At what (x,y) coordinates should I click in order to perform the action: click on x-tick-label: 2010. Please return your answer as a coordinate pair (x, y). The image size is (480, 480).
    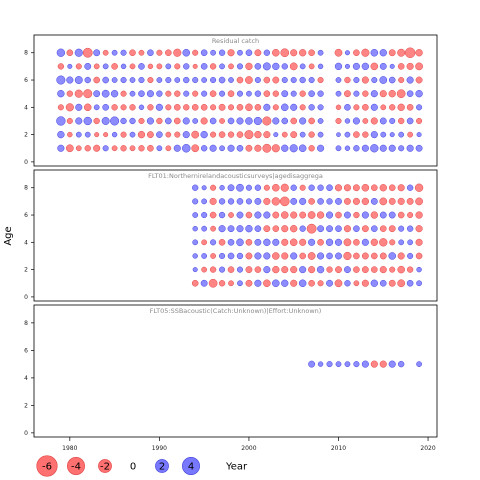
    Looking at the image, I should click on (338, 448).